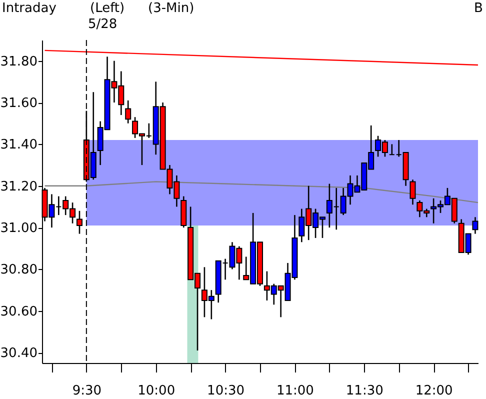  What do you see at coordinates (103, 24) in the screenshot?
I see `text: 5/28` at bounding box center [103, 24].